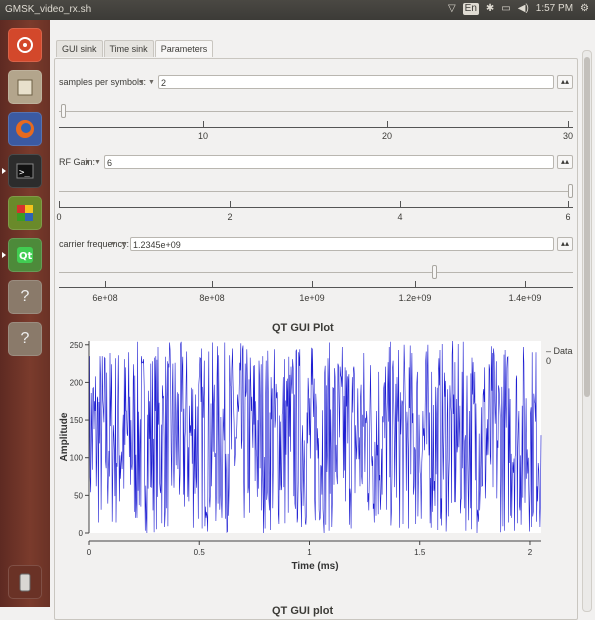 Image resolution: width=595 pixels, height=620 pixels. What do you see at coordinates (200, 552) in the screenshot?
I see `x-axis-tick-label: 0.5` at bounding box center [200, 552].